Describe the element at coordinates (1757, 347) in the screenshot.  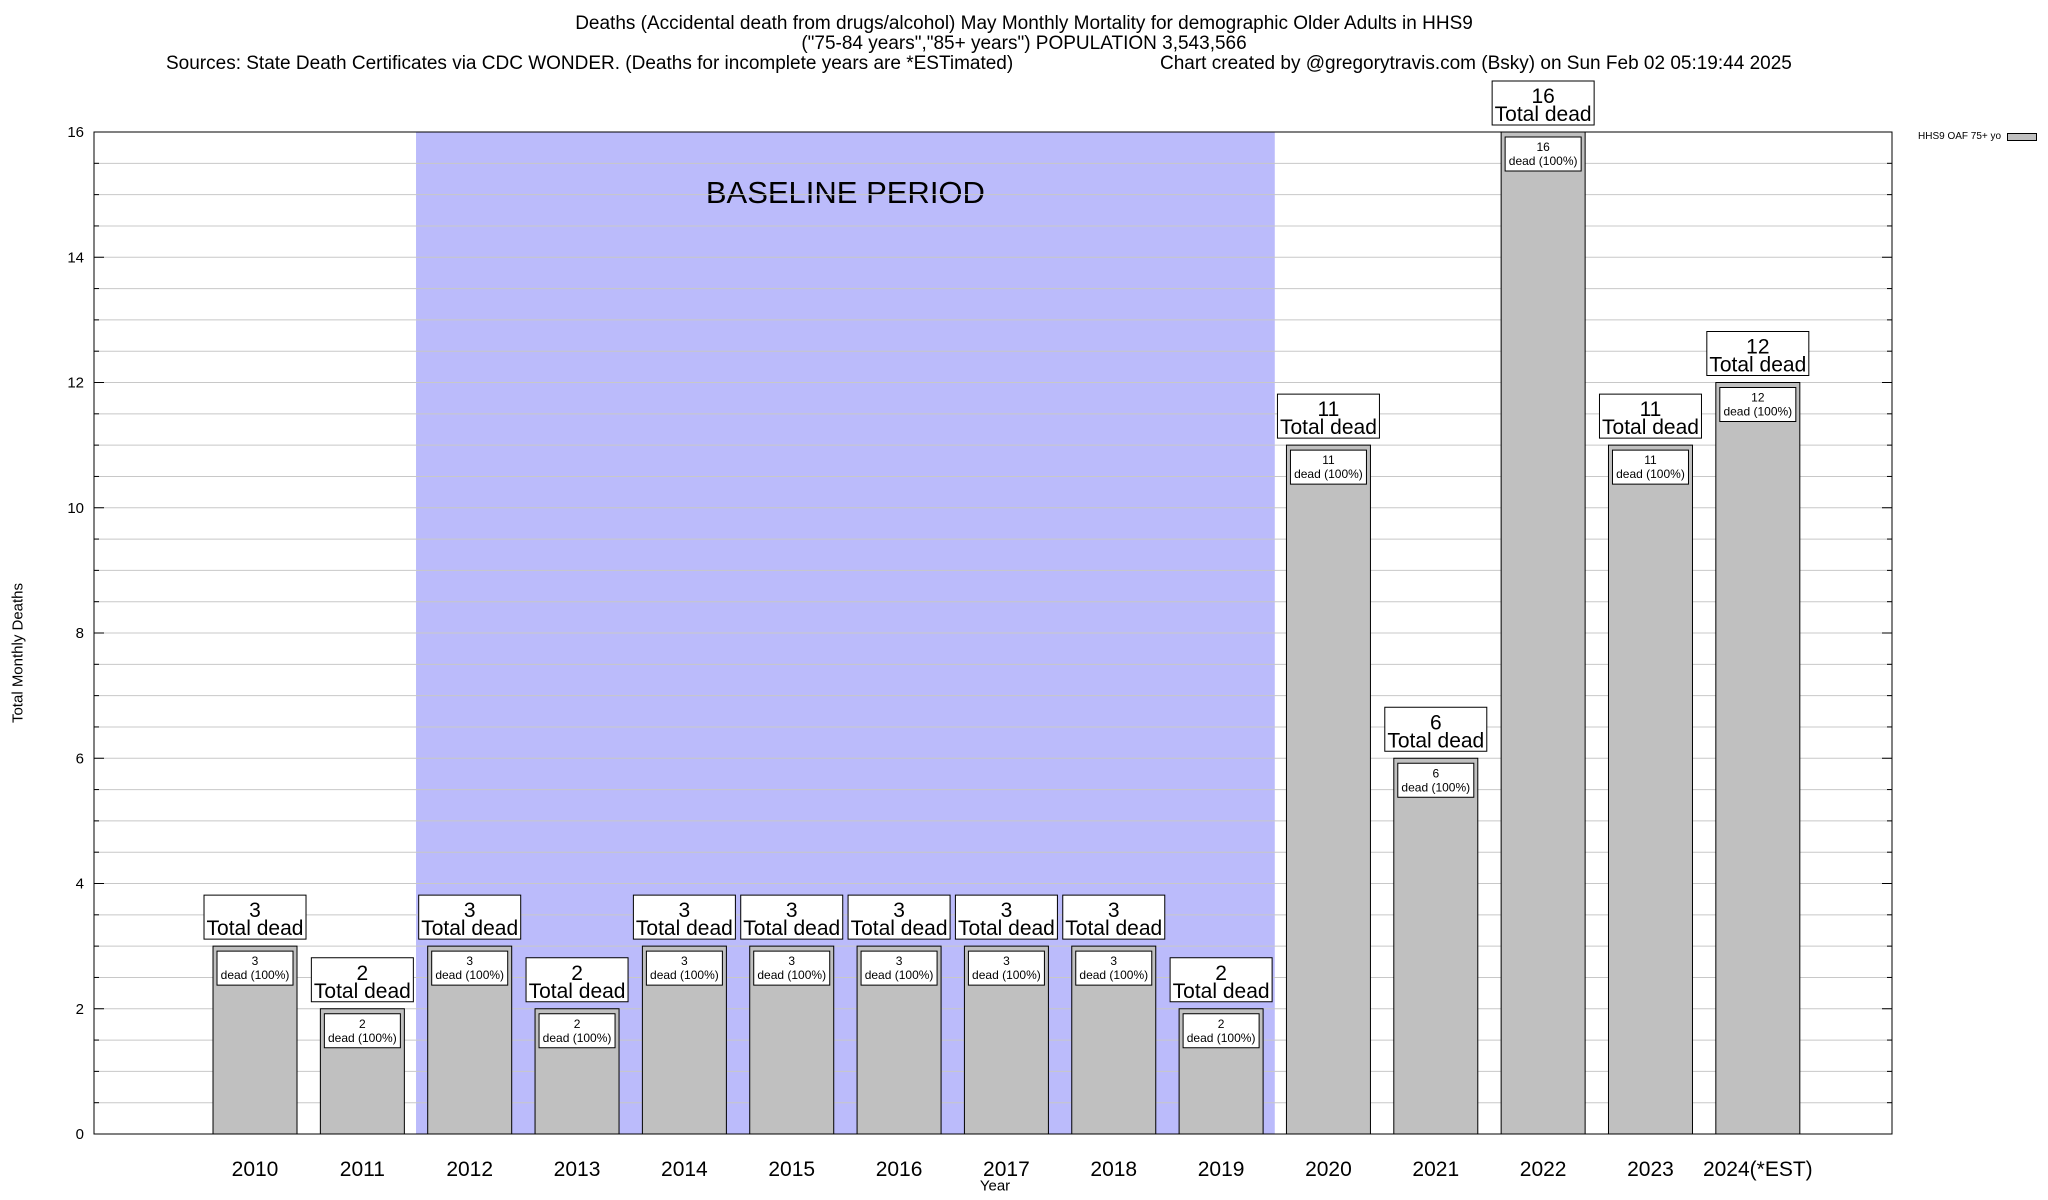
I see `bar-total-value: 12` at that location.